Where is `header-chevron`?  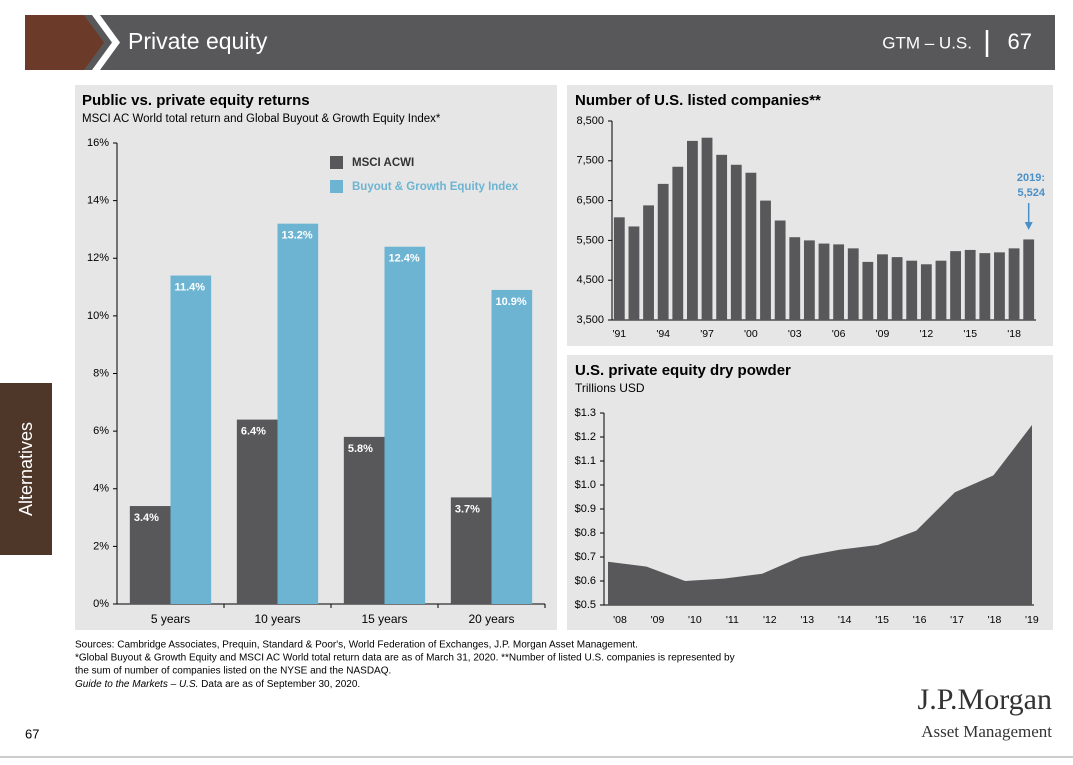
header-chevron is located at coordinates (64, 42).